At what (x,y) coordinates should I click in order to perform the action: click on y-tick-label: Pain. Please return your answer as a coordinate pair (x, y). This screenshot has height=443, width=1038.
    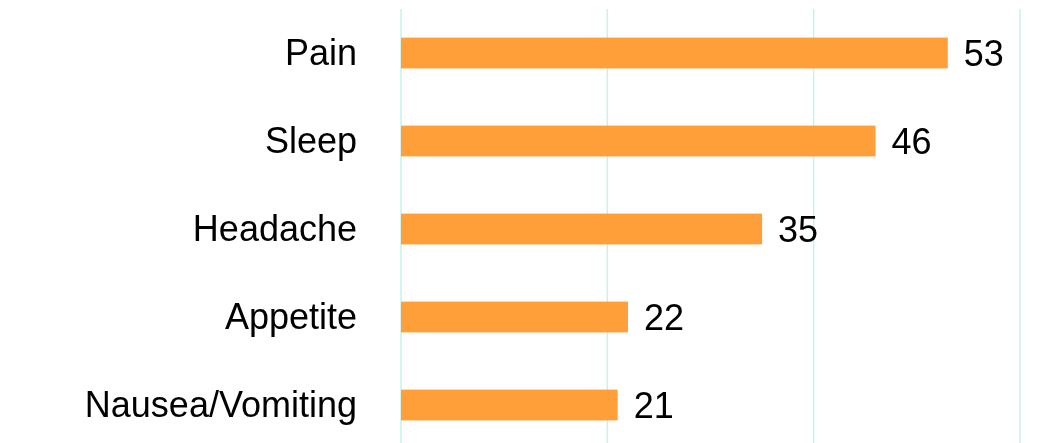
    Looking at the image, I should click on (320, 52).